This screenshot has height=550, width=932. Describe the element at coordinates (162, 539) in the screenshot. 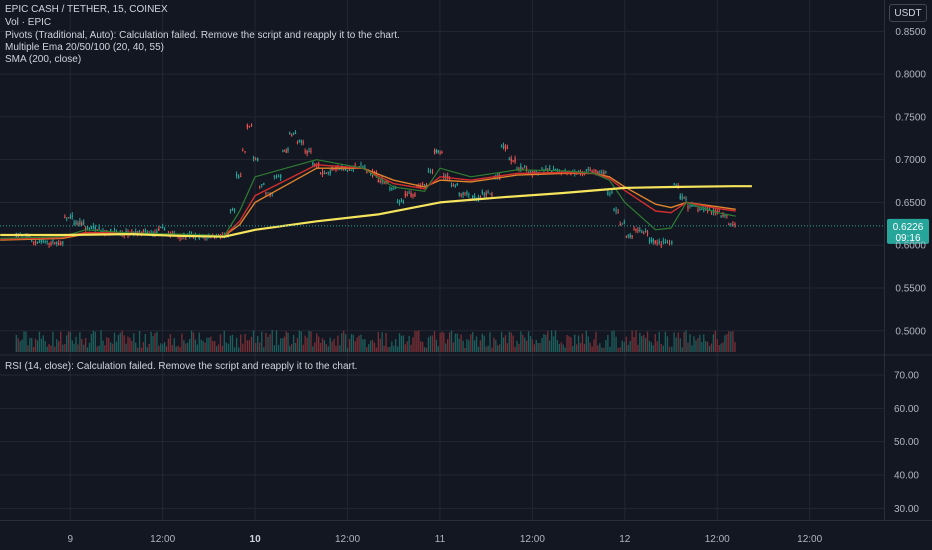

I see `time-tick-label: 12:00` at that location.